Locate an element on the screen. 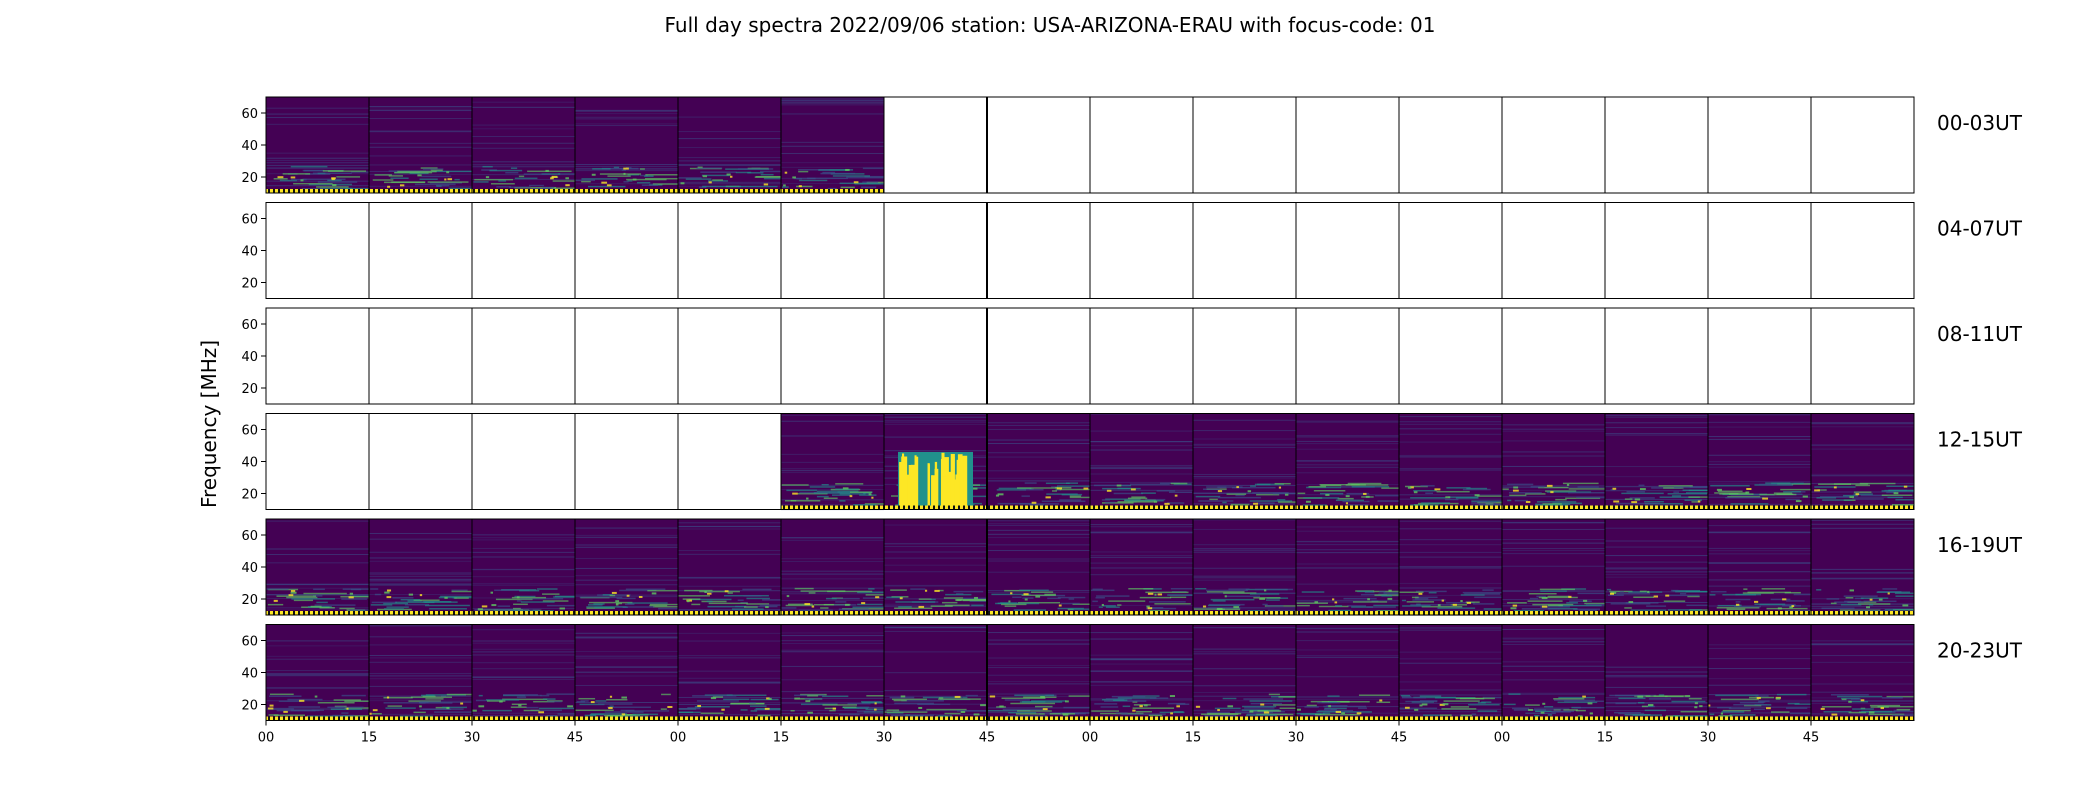 This screenshot has width=2100, height=800. row-label: 20-23UT is located at coordinates (1980, 651).